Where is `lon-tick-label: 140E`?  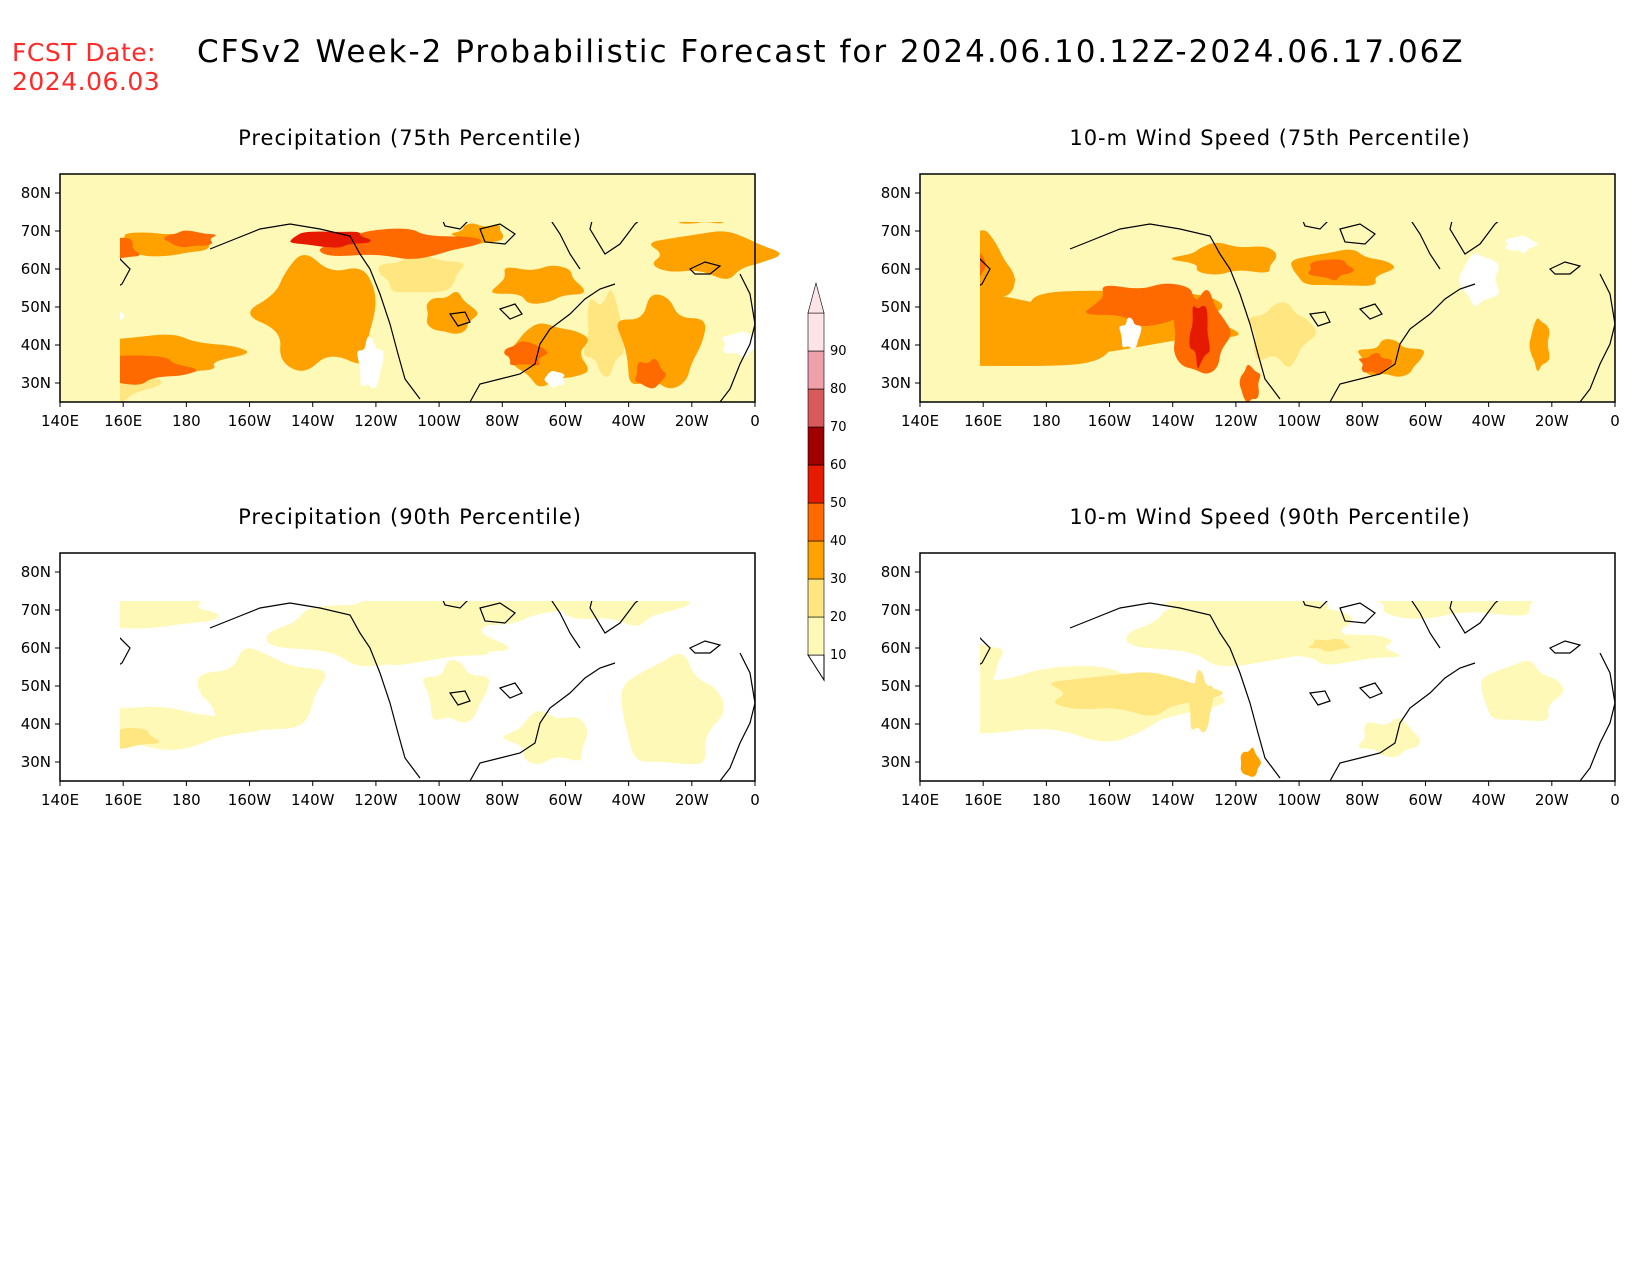 lon-tick-label: 140E is located at coordinates (60, 800).